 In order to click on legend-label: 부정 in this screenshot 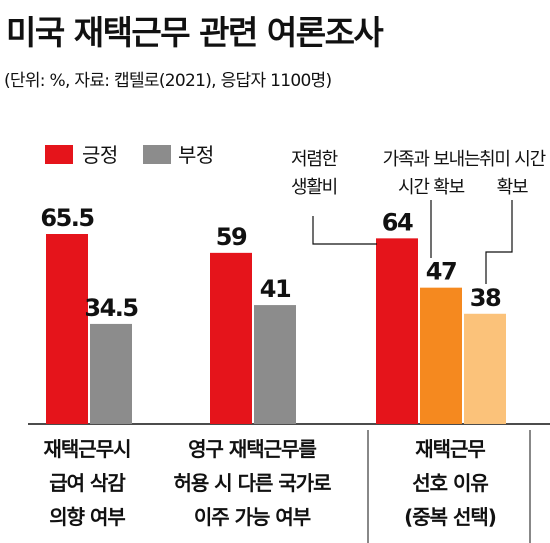, I will do `click(196, 155)`.